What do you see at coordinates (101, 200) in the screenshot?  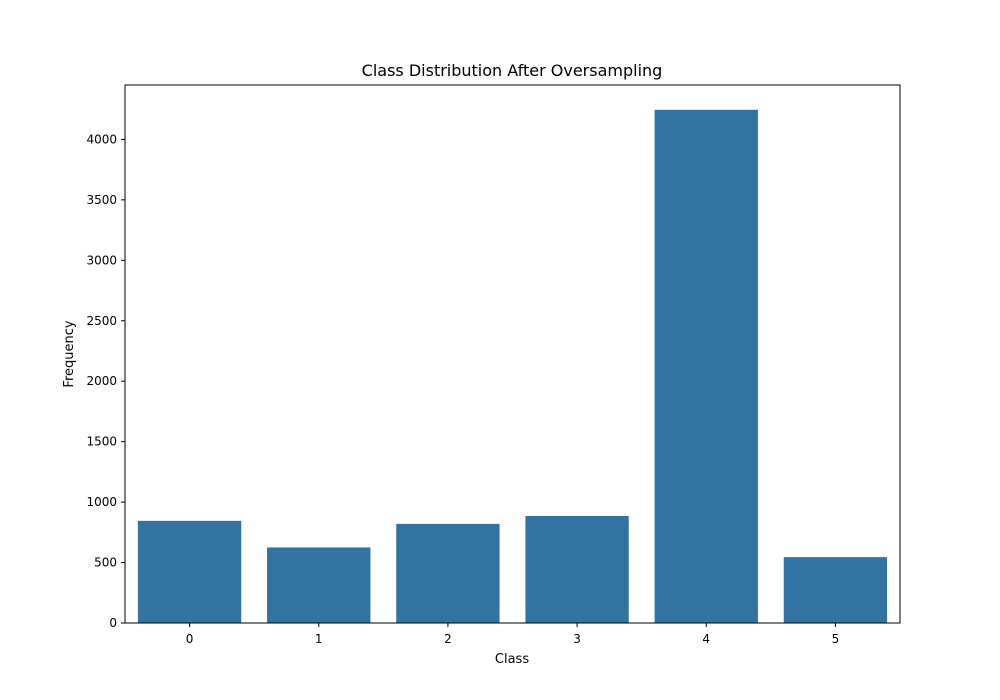 I see `y-tick-label: 3500` at bounding box center [101, 200].